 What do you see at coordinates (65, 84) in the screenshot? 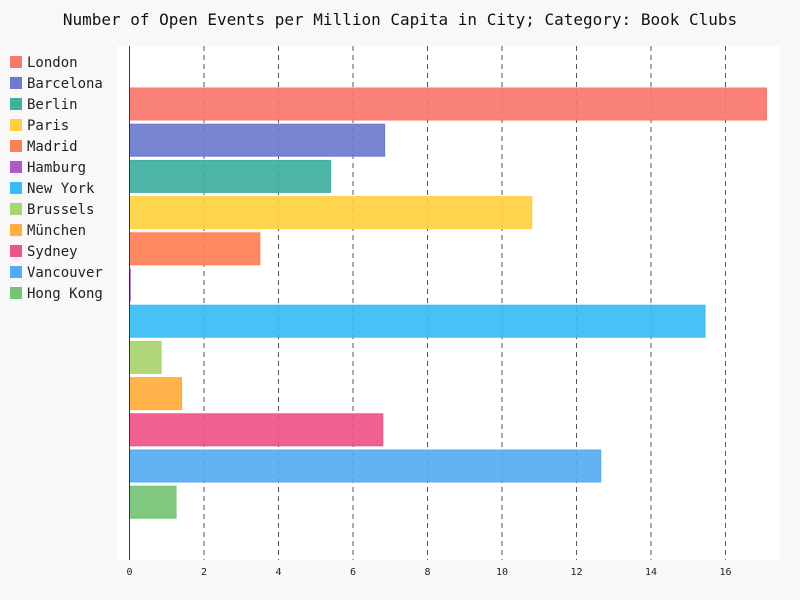
I see `legend-label: Barcelona` at bounding box center [65, 84].